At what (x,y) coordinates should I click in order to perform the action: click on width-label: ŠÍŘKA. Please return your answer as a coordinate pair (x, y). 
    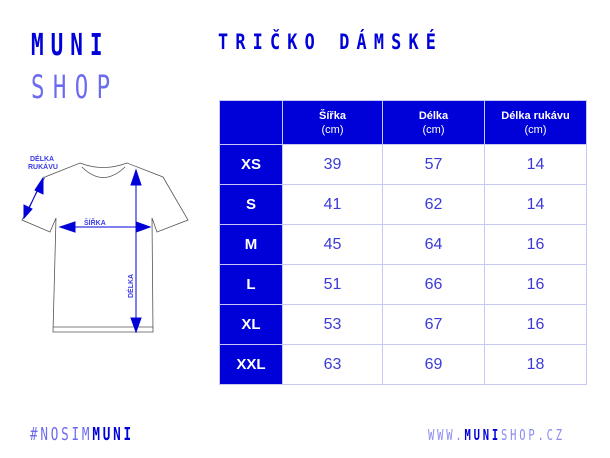
    Looking at the image, I should click on (95, 222).